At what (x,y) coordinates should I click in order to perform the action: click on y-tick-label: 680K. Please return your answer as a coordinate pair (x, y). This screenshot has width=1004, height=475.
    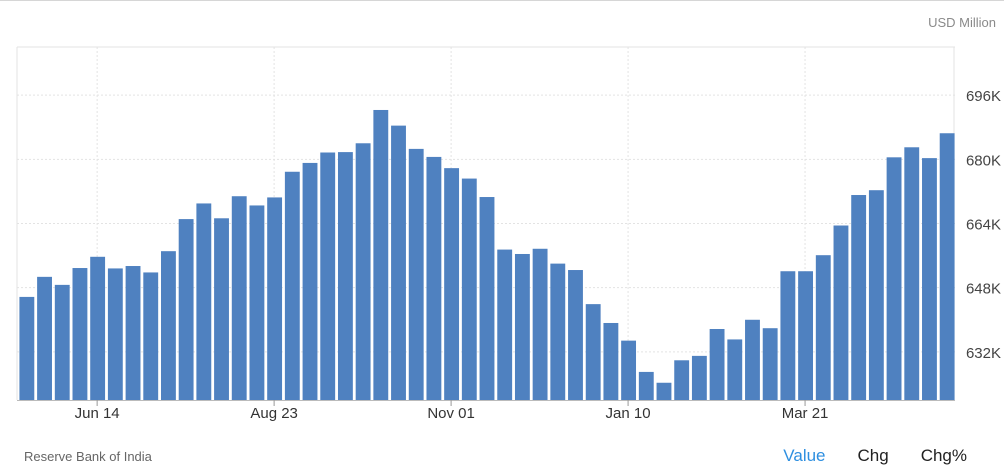
    Looking at the image, I should click on (983, 160).